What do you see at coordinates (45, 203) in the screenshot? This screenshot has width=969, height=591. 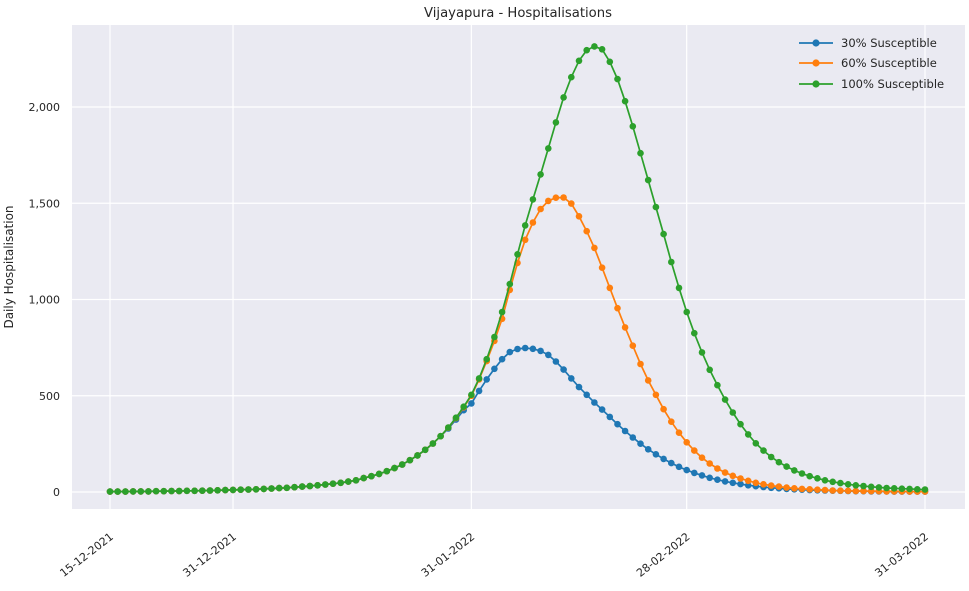 I see `y-tick-label: 1,500` at bounding box center [45, 203].